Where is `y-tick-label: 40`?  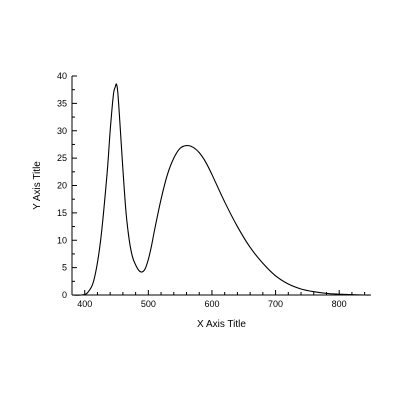
y-tick-label: 40 is located at coordinates (62, 76).